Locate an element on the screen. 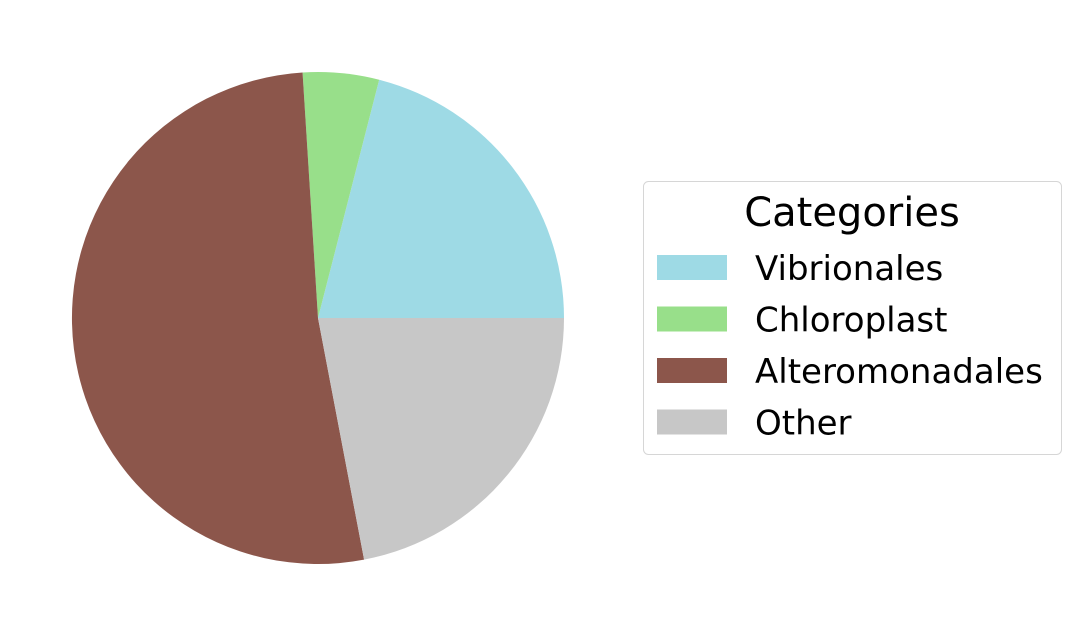  legend-item-vibrionales: Vibrionales is located at coordinates (800, 269).